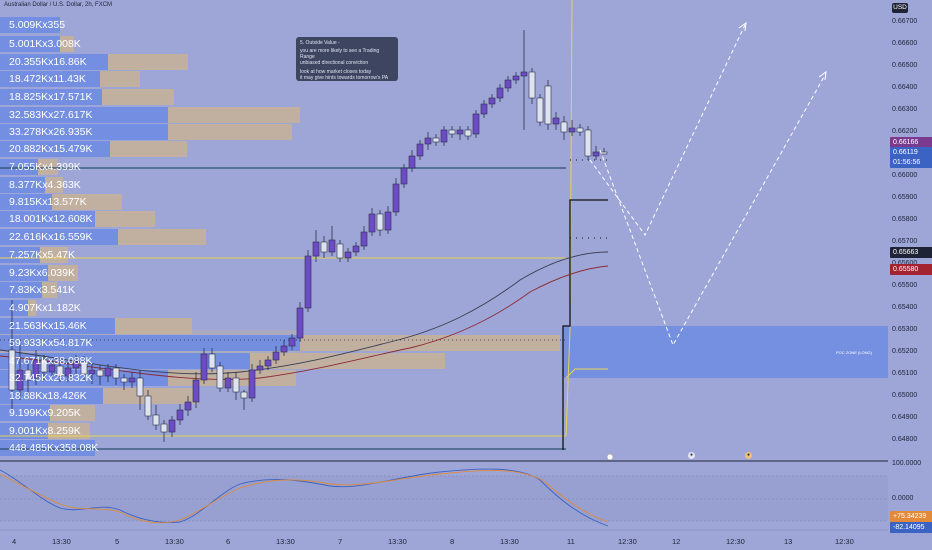 The width and height of the screenshot is (932, 550). I want to click on vp-label: 22.616Kx16.559K, so click(51, 237).